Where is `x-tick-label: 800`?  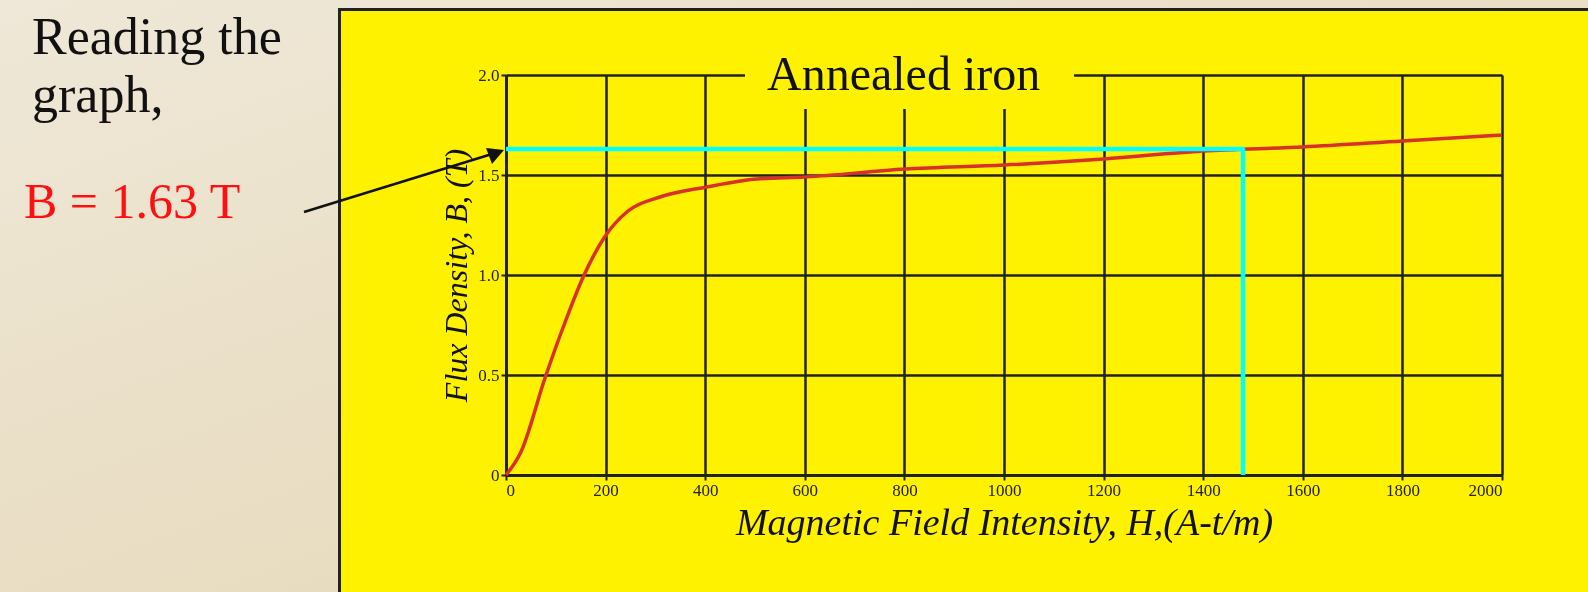 x-tick-label: 800 is located at coordinates (905, 490).